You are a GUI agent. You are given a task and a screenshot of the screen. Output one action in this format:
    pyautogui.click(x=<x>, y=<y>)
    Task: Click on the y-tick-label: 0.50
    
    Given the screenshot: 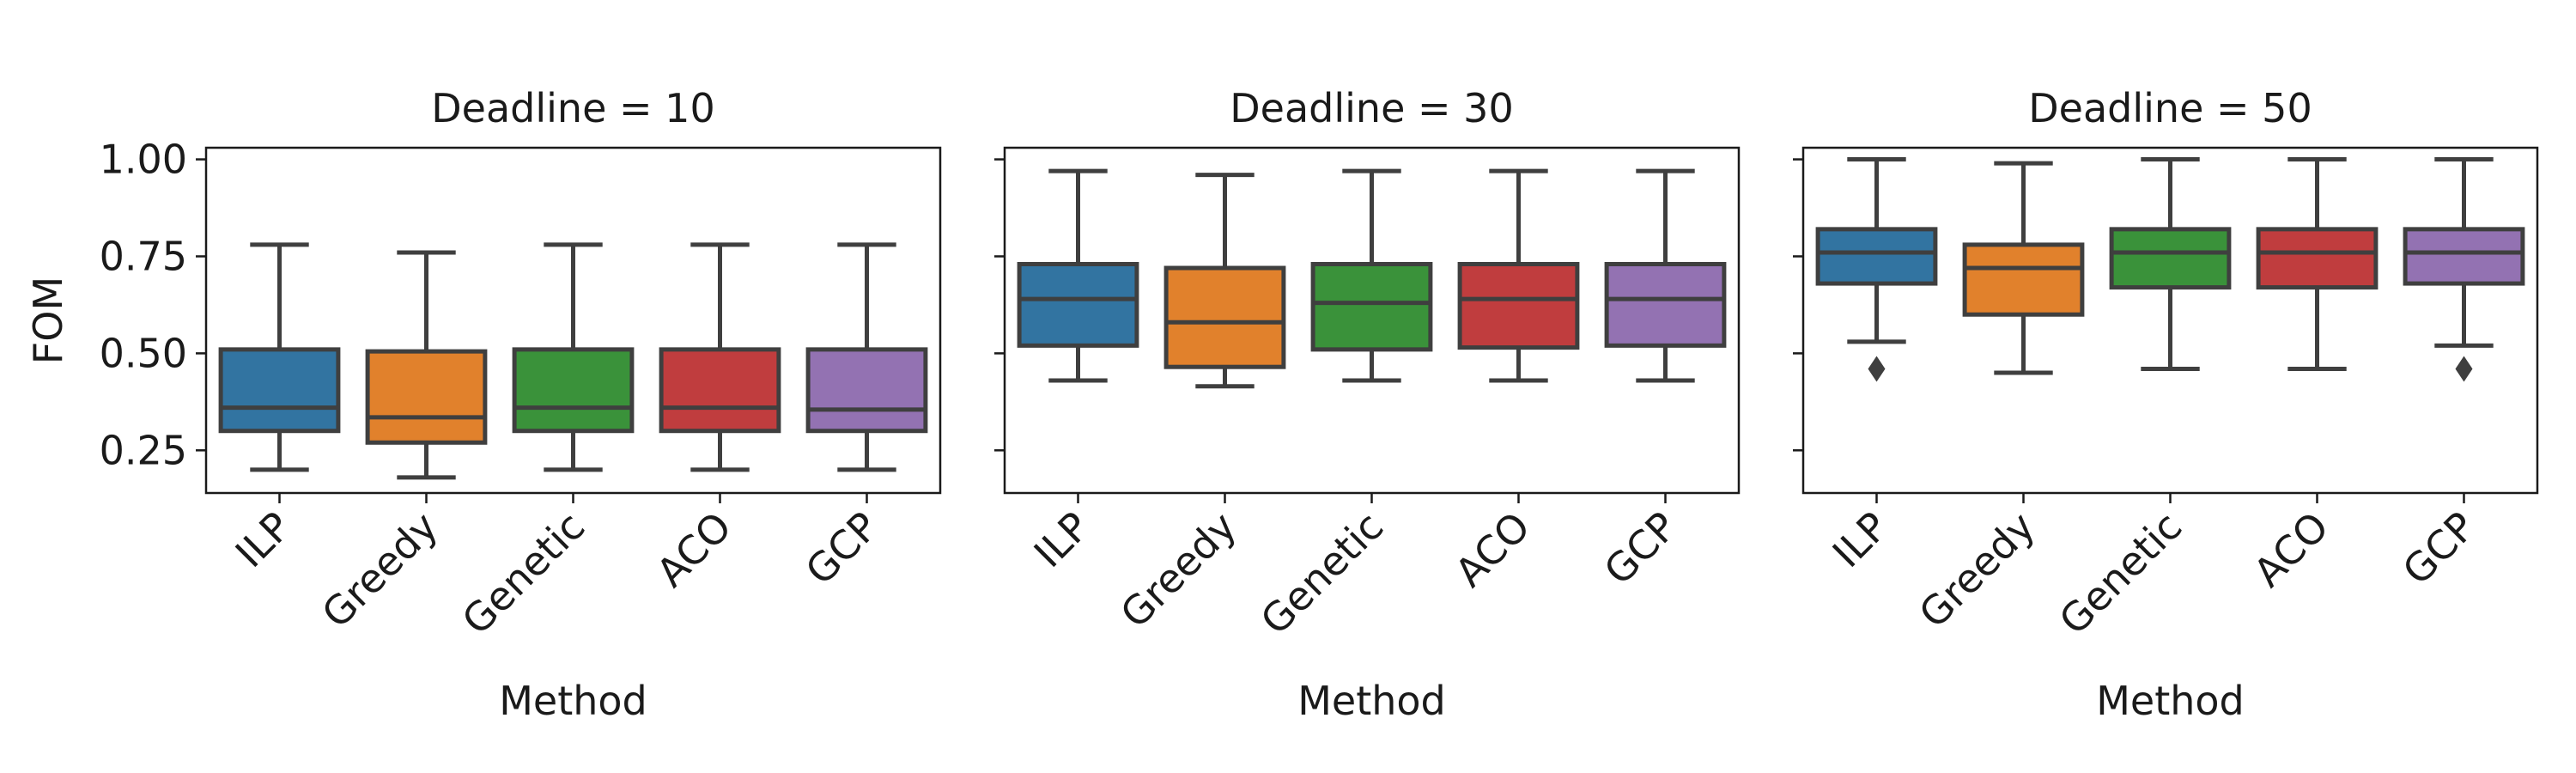 What is the action you would take?
    pyautogui.click(x=143, y=353)
    